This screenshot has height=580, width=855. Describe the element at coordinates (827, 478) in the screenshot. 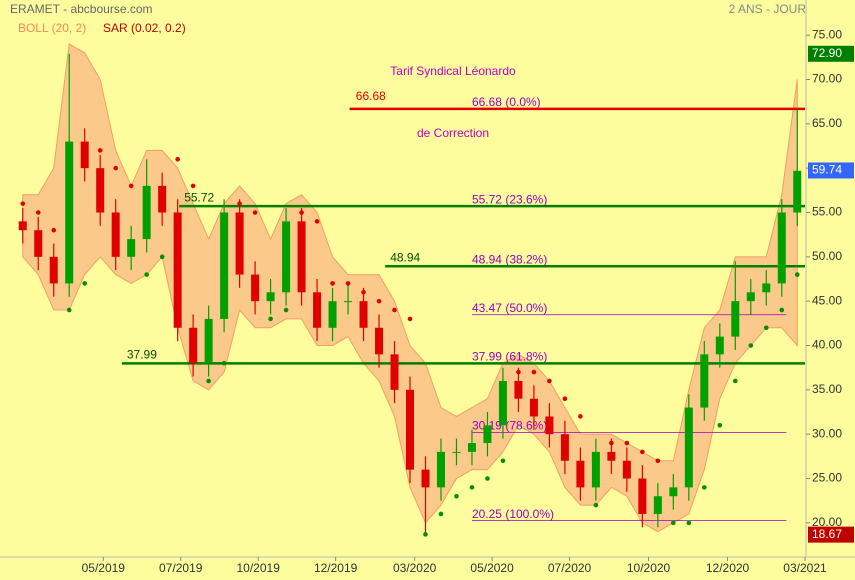

I see `y-tick-label: 25.00` at that location.